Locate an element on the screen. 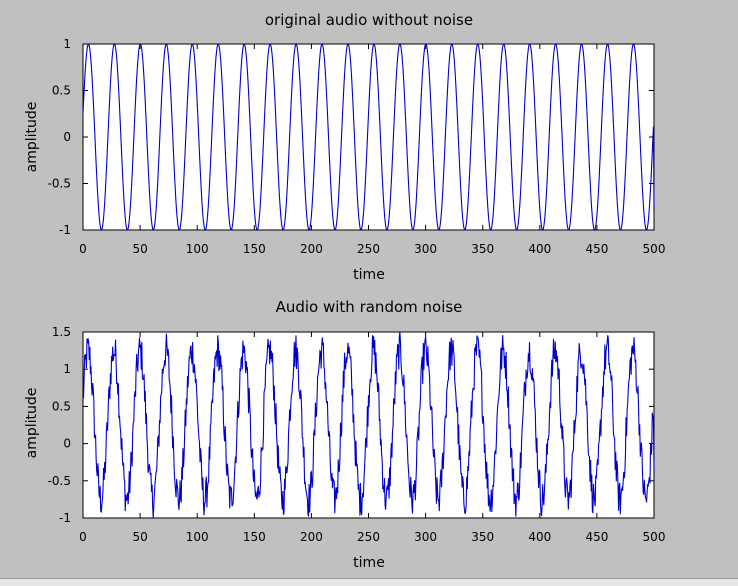 The width and height of the screenshot is (738, 586). plot-title: original audio without noise is located at coordinates (369, 20).